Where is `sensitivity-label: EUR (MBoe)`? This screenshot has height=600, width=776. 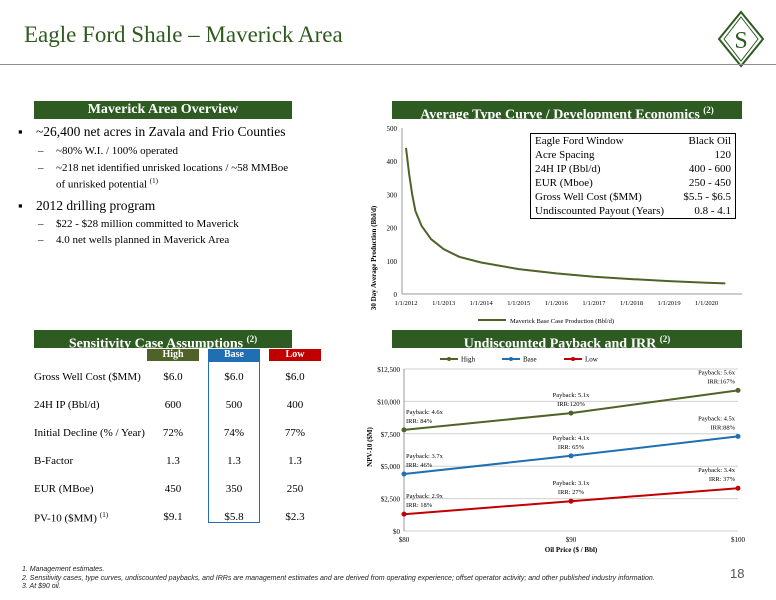 sensitivity-label: EUR (MBoe) is located at coordinates (64, 489).